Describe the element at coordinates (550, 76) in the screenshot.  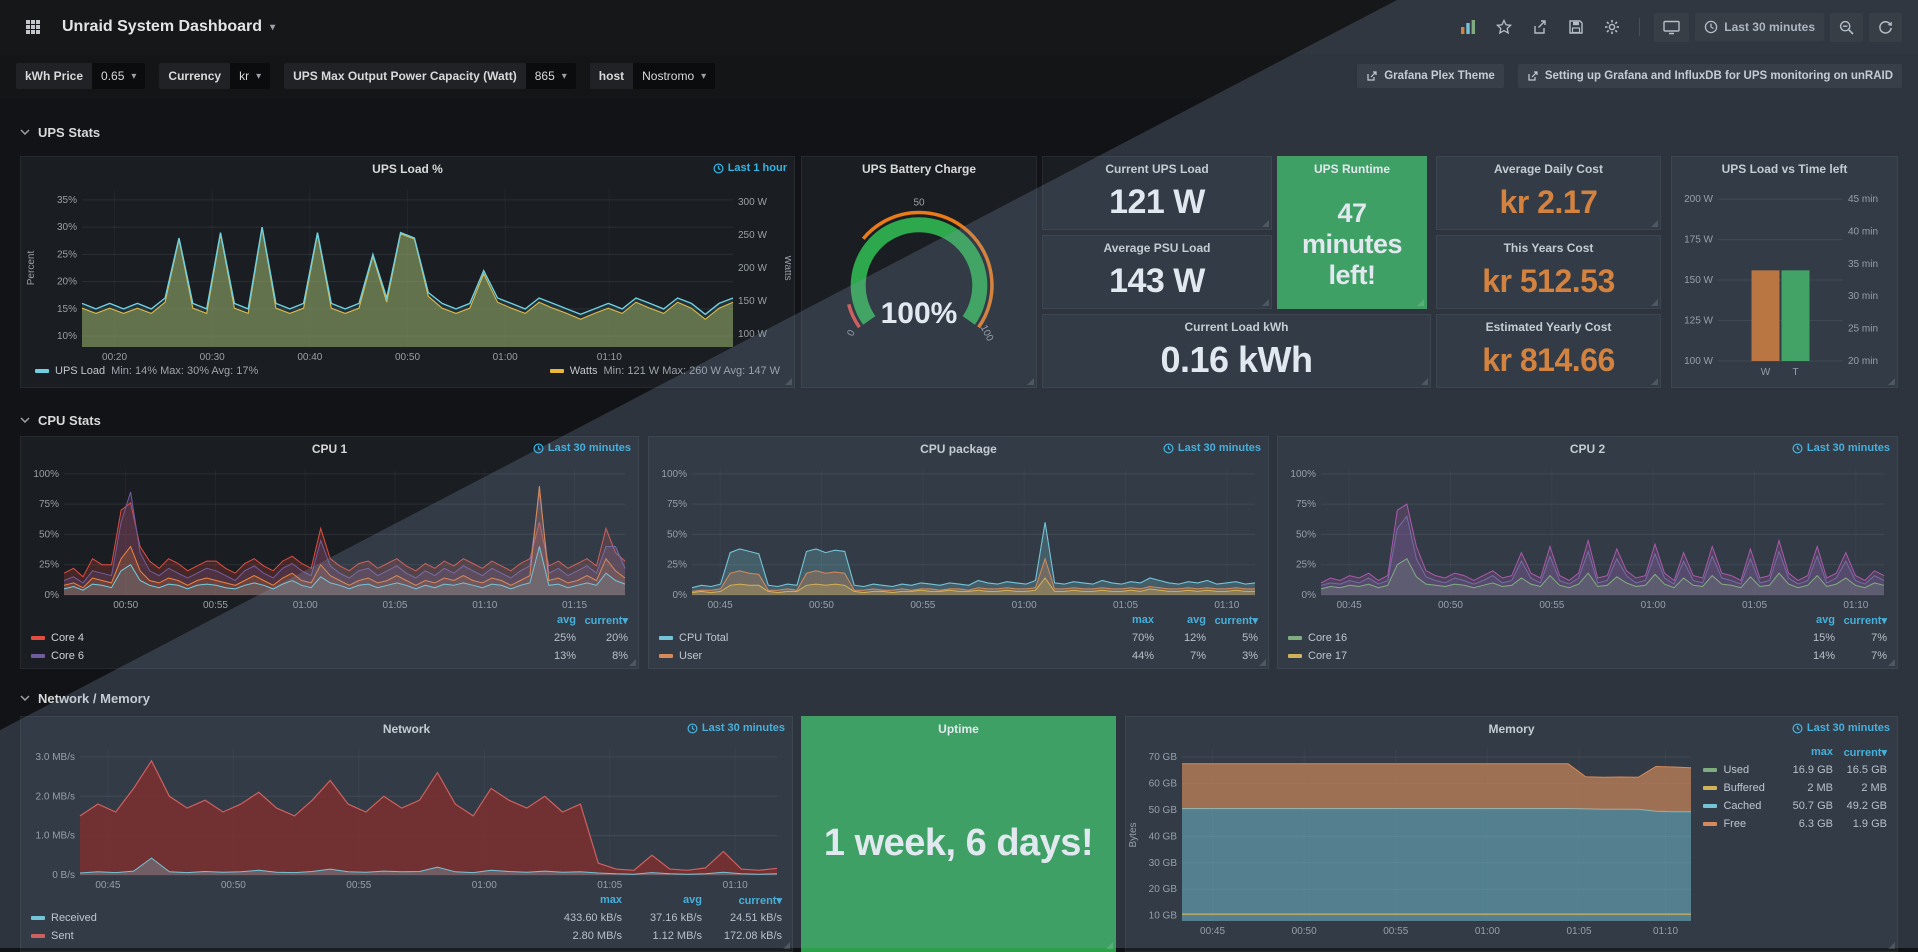
I see `variable-value-dropdown: 865 ▾` at that location.